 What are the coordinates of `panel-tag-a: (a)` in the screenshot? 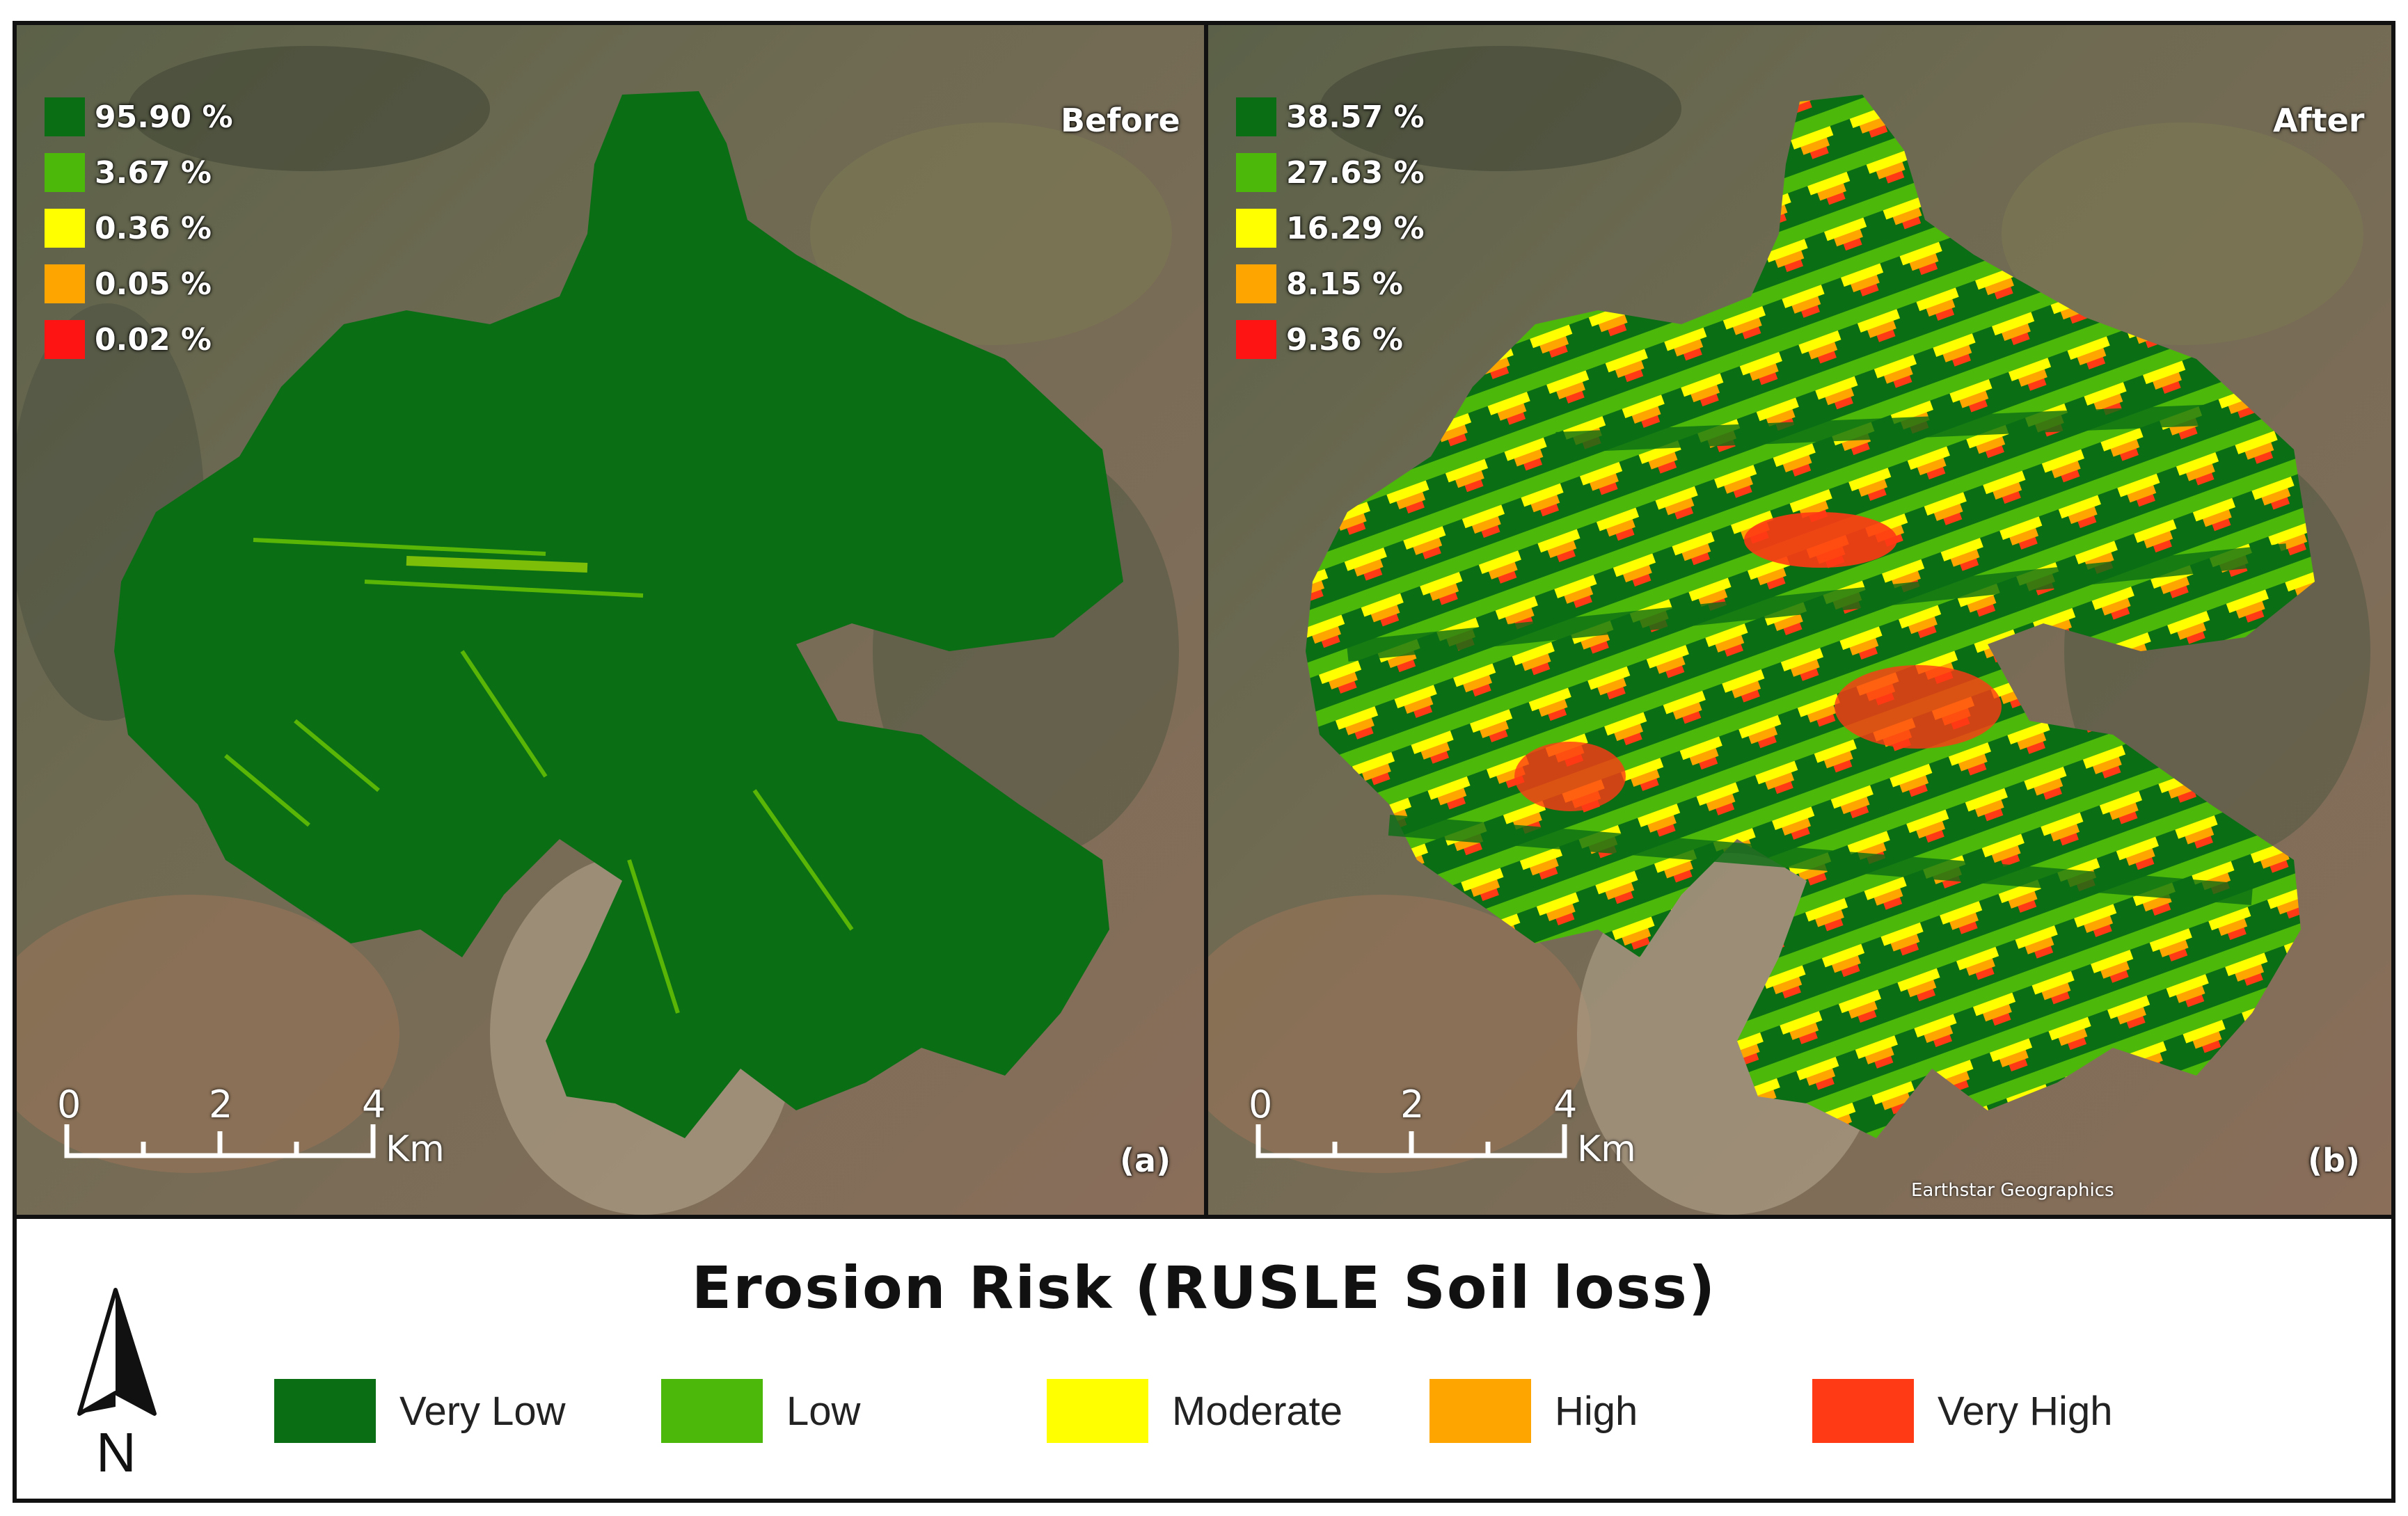 It's located at (1145, 1160).